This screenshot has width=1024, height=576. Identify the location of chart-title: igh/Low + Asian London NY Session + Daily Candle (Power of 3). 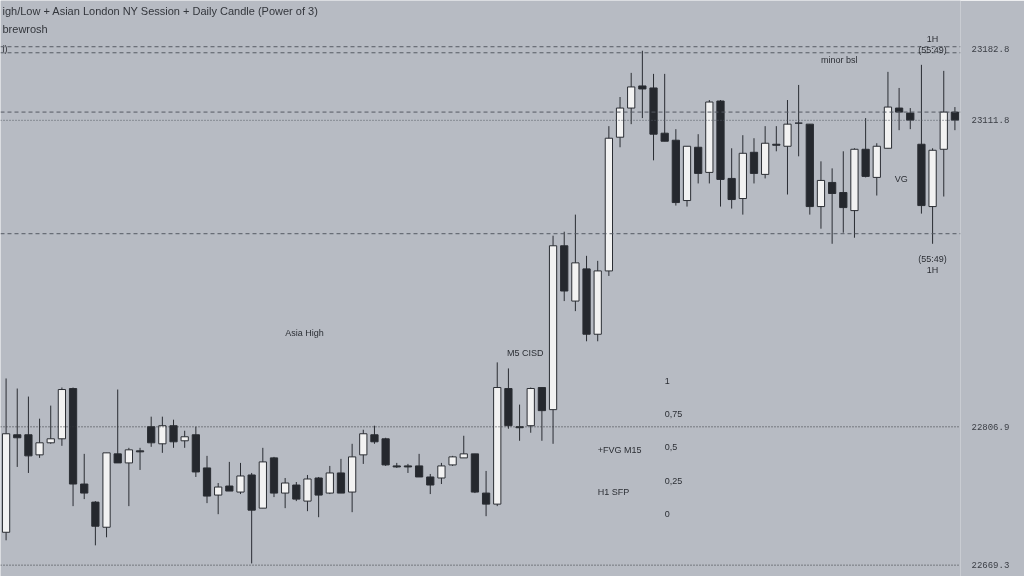
(160, 10).